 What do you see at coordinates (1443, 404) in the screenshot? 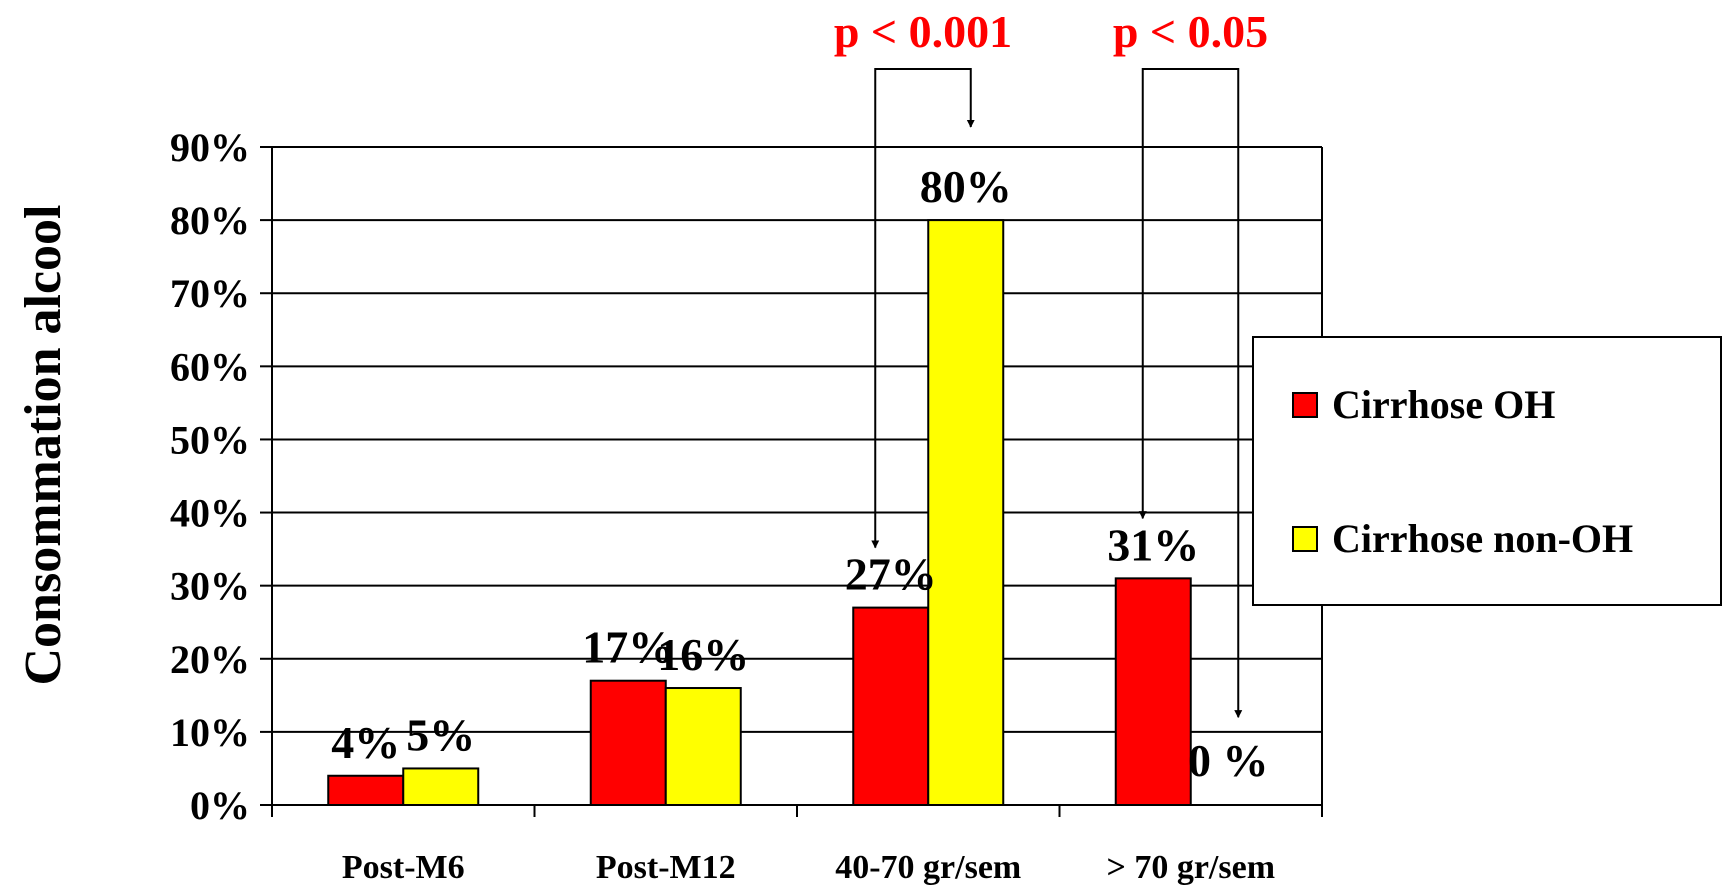
I see `legend-label-cirrhose-oh: Cirrhose OH` at bounding box center [1443, 404].